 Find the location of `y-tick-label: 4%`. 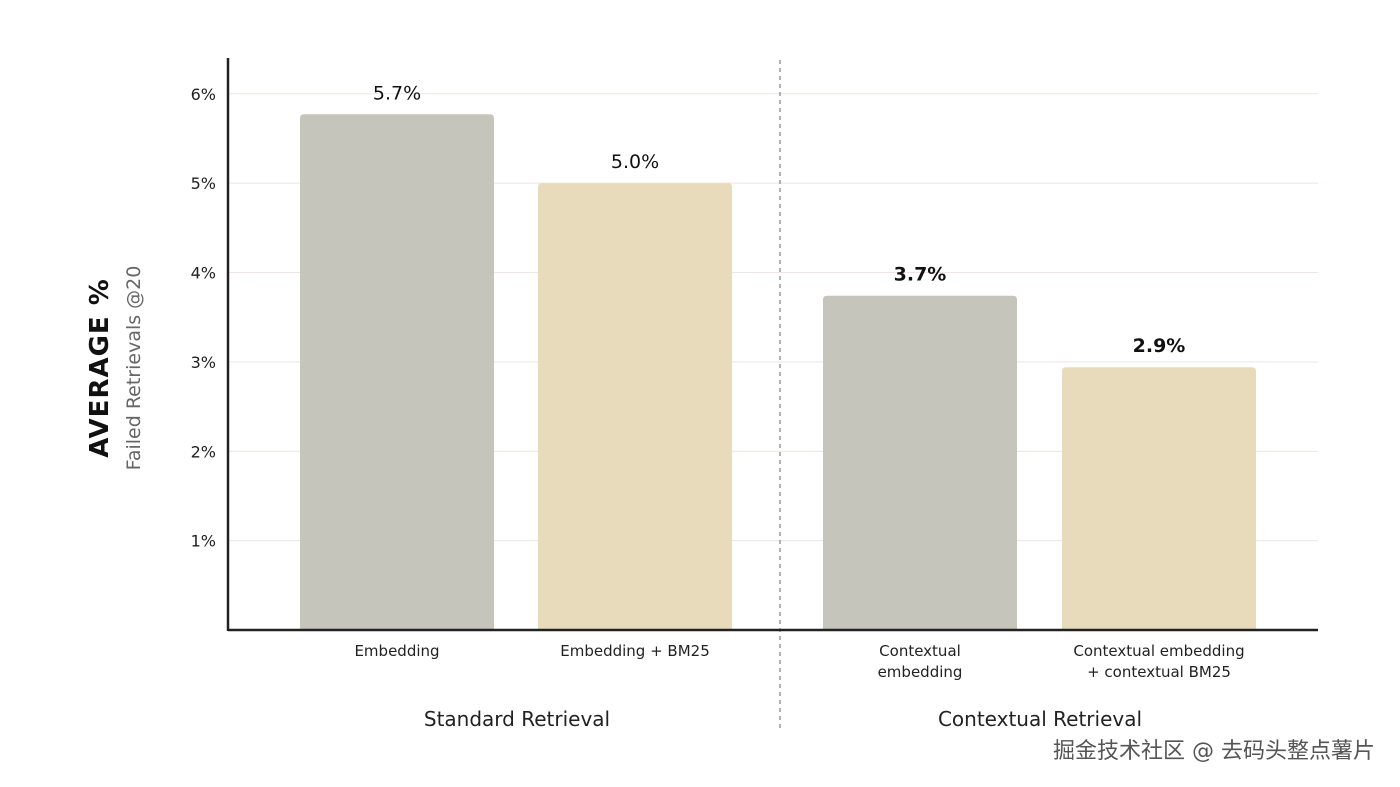

y-tick-label: 4% is located at coordinates (203, 273).